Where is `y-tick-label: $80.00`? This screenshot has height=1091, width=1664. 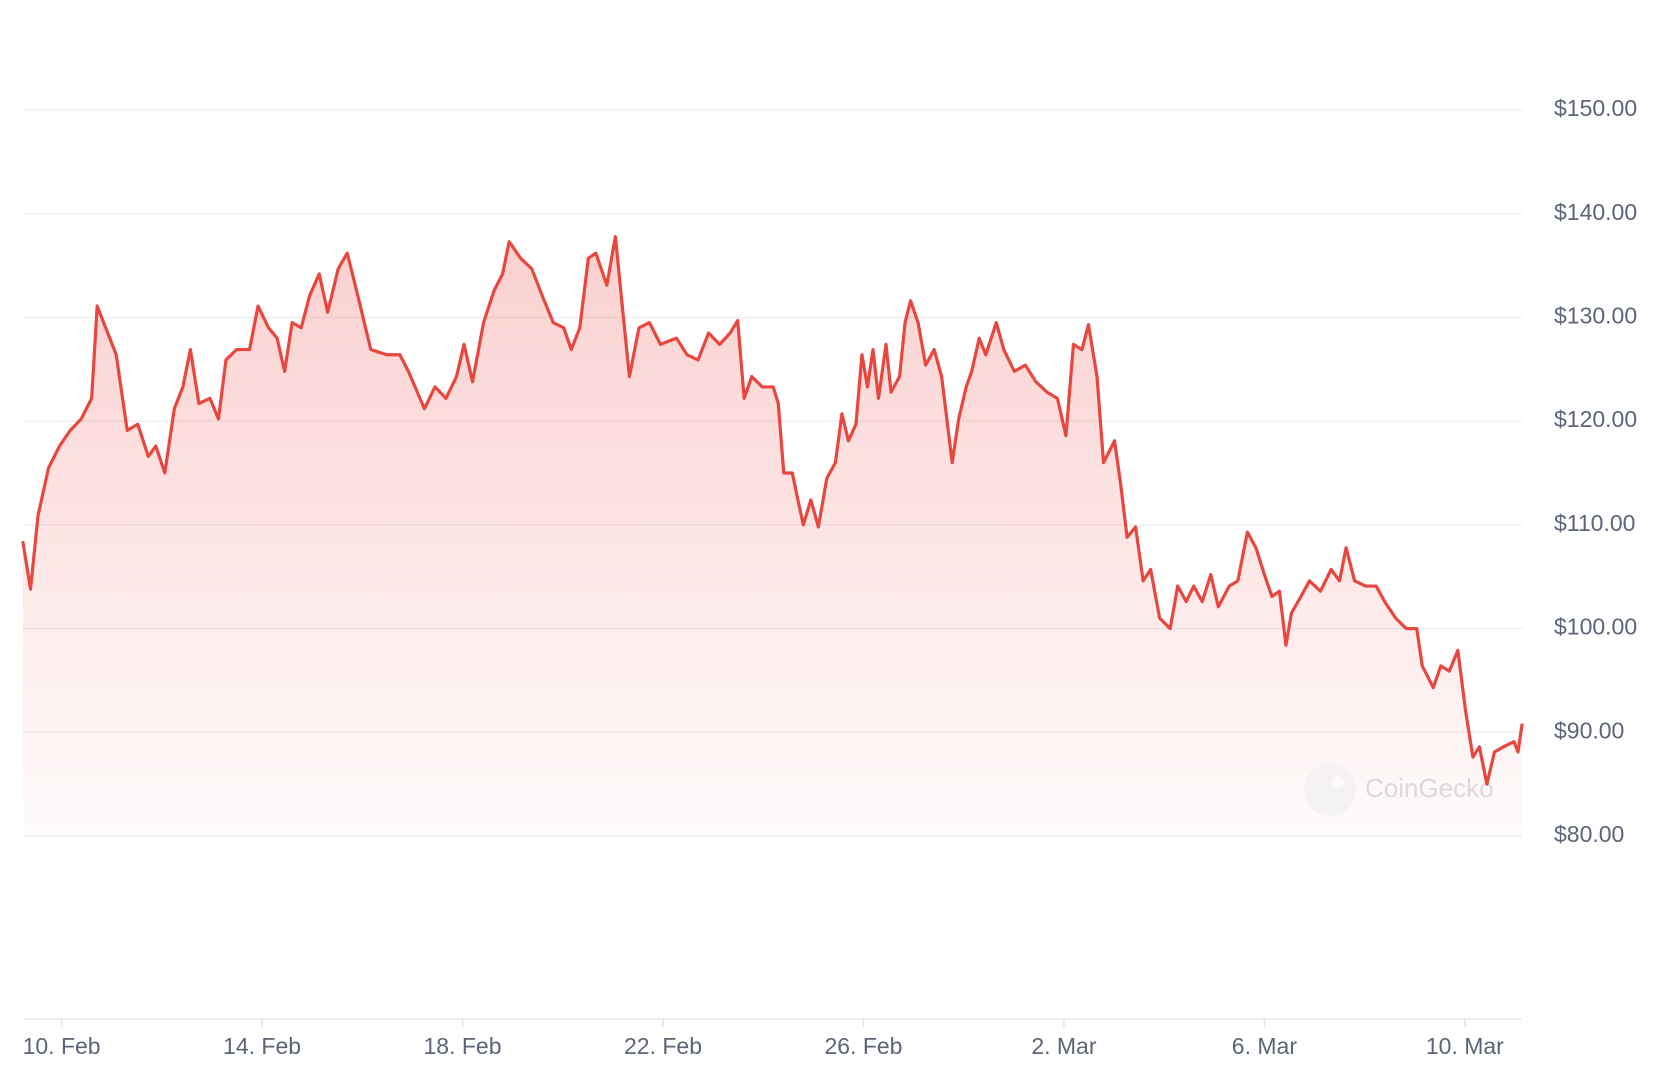 y-tick-label: $80.00 is located at coordinates (1589, 834).